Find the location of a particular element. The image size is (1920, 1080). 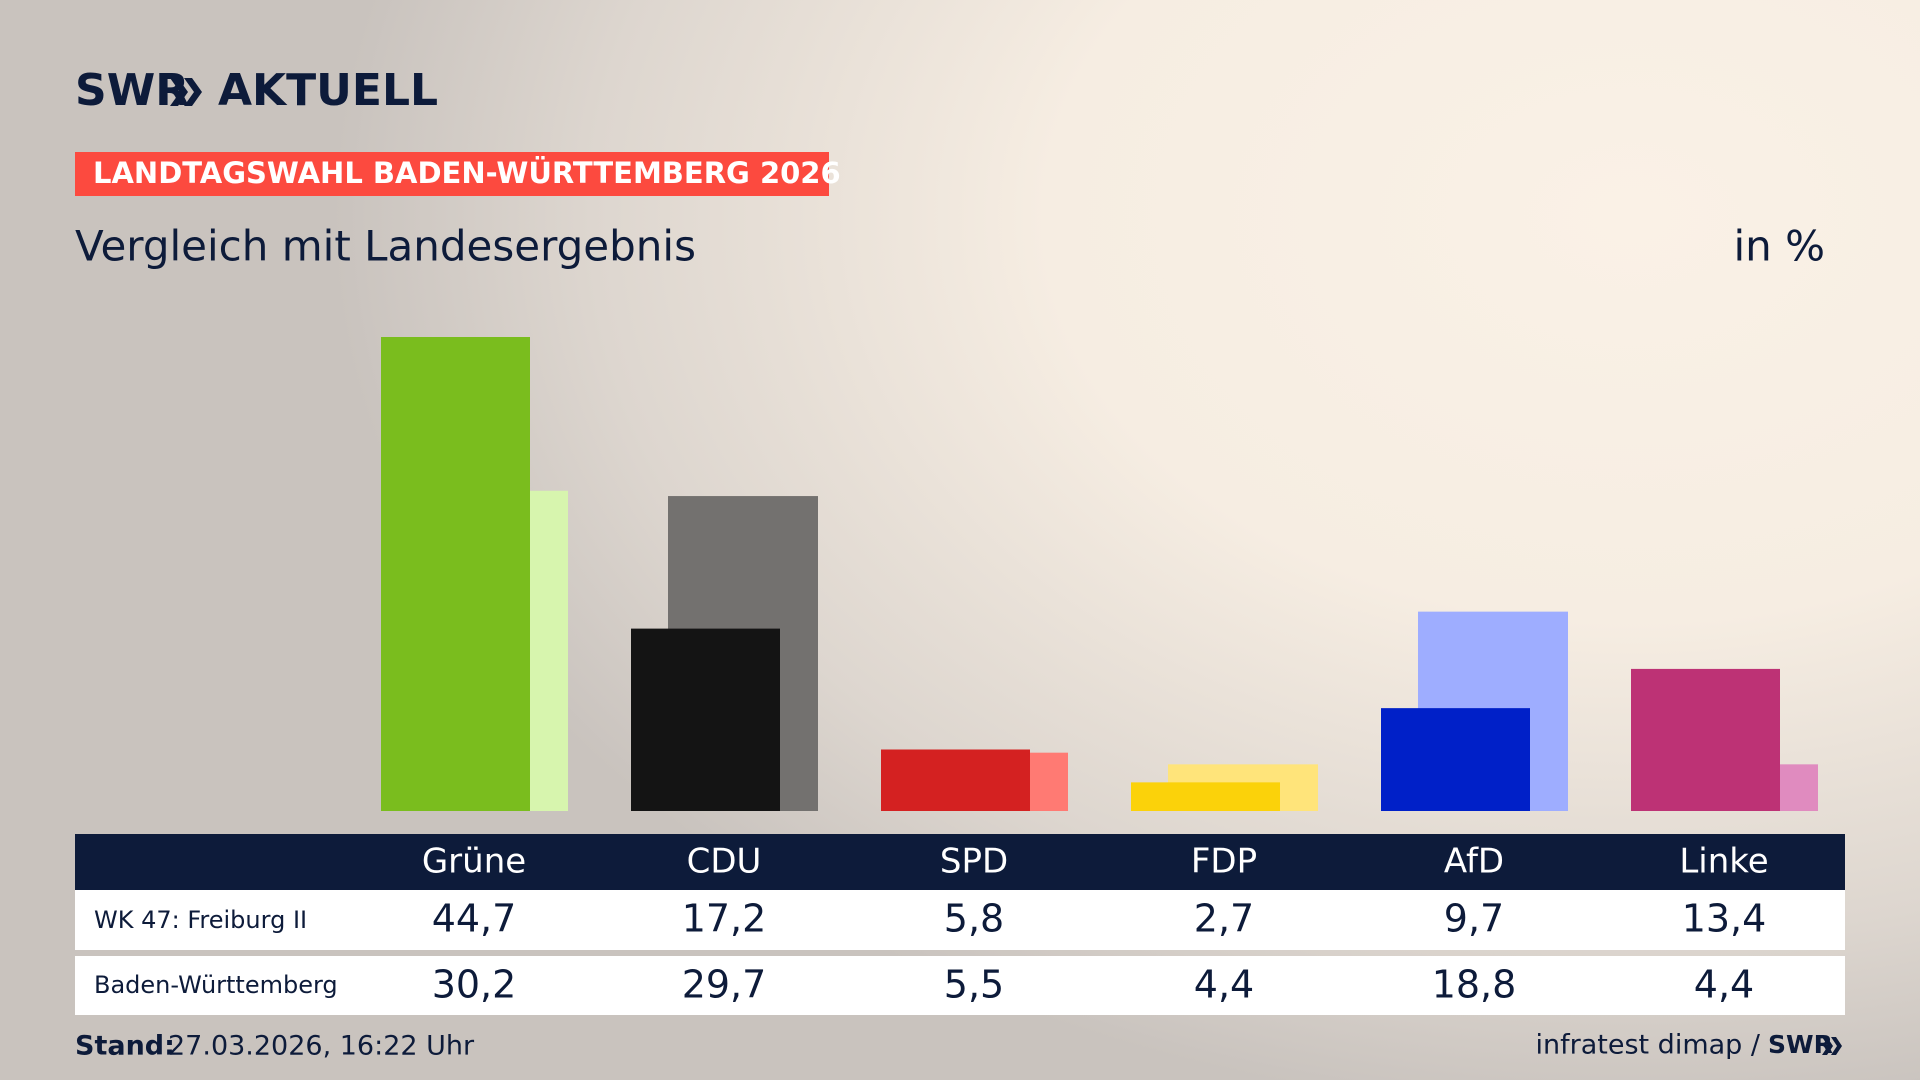

source: infratest dimap / is located at coordinates (1647, 1045).